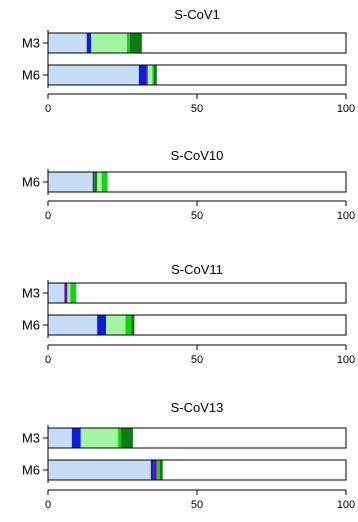 The width and height of the screenshot is (358, 522). Describe the element at coordinates (197, 14) in the screenshot. I see `chart-title: S-CoV1` at that location.